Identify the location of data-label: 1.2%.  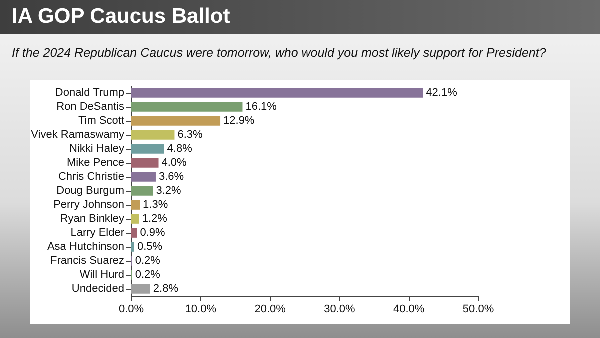
(155, 219).